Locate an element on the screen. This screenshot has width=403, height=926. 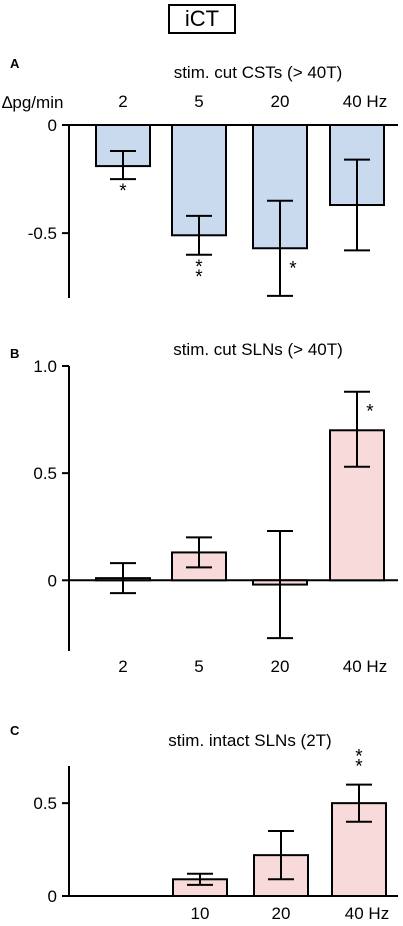
bar-C is located at coordinates (359, 850).